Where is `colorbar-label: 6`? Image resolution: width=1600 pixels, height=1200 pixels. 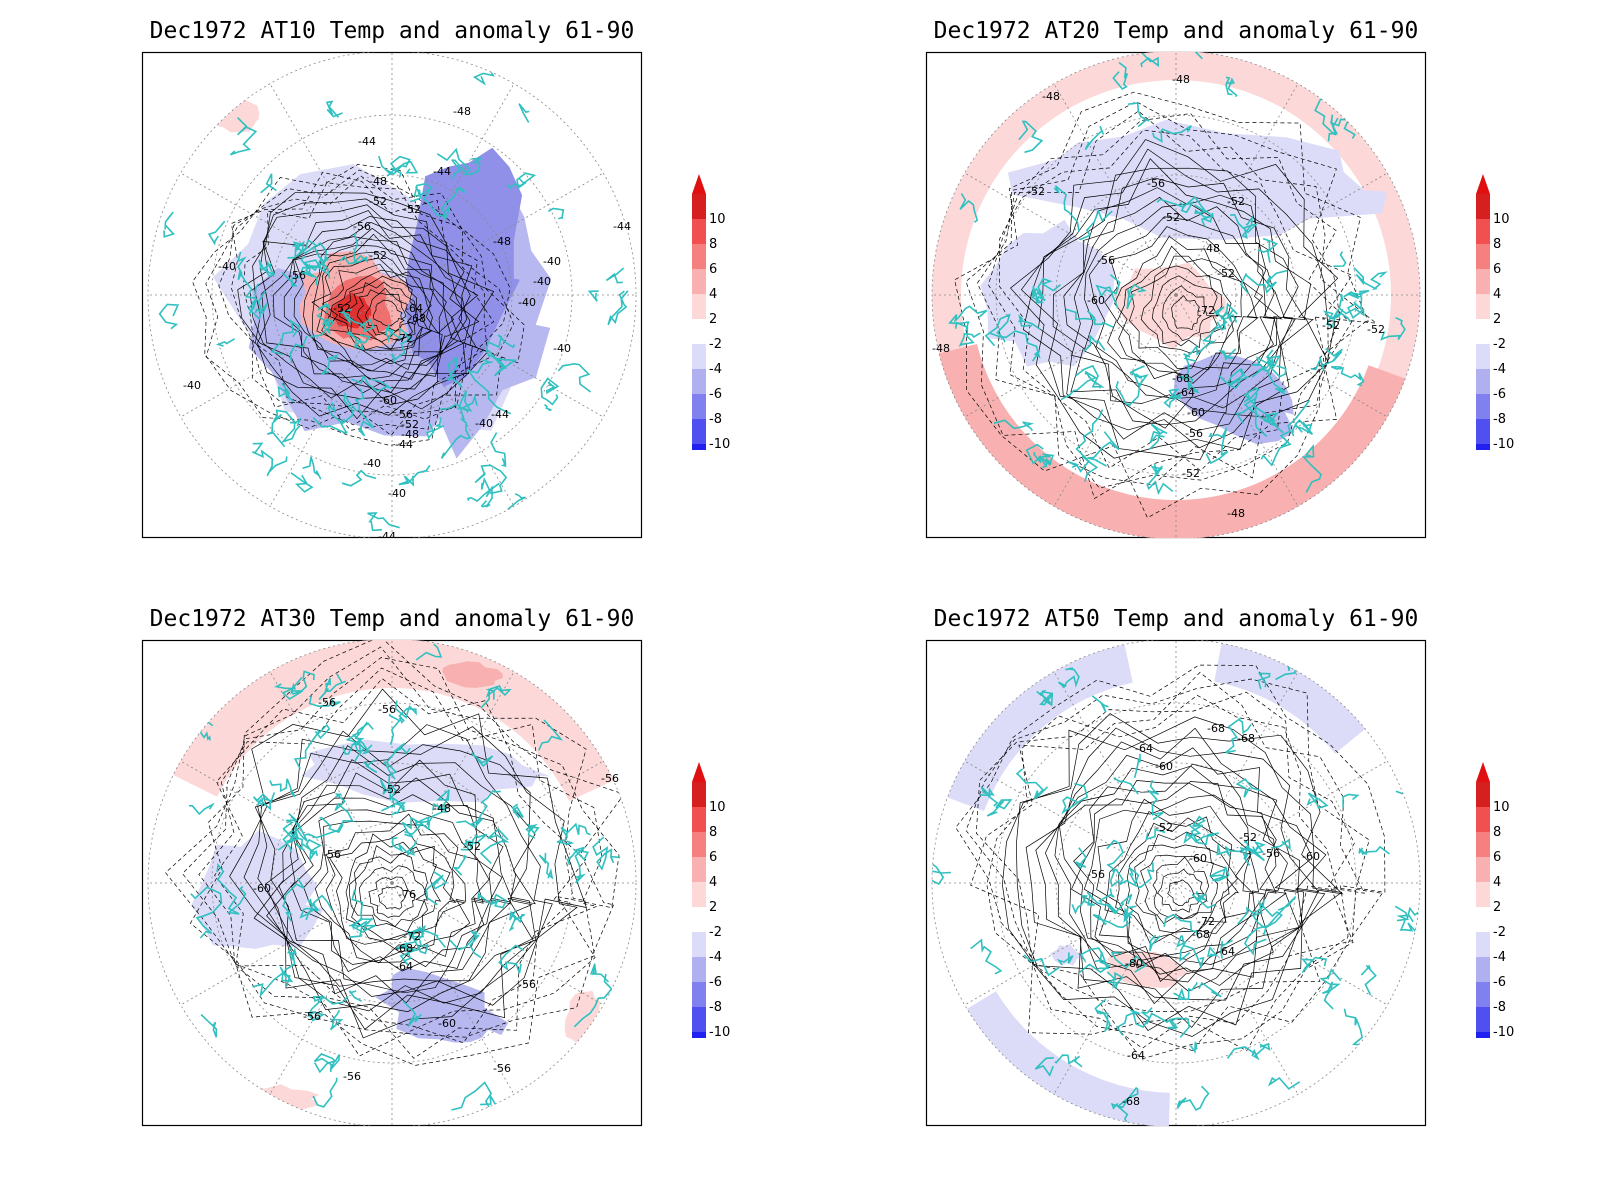 colorbar-label: 6 is located at coordinates (713, 269).